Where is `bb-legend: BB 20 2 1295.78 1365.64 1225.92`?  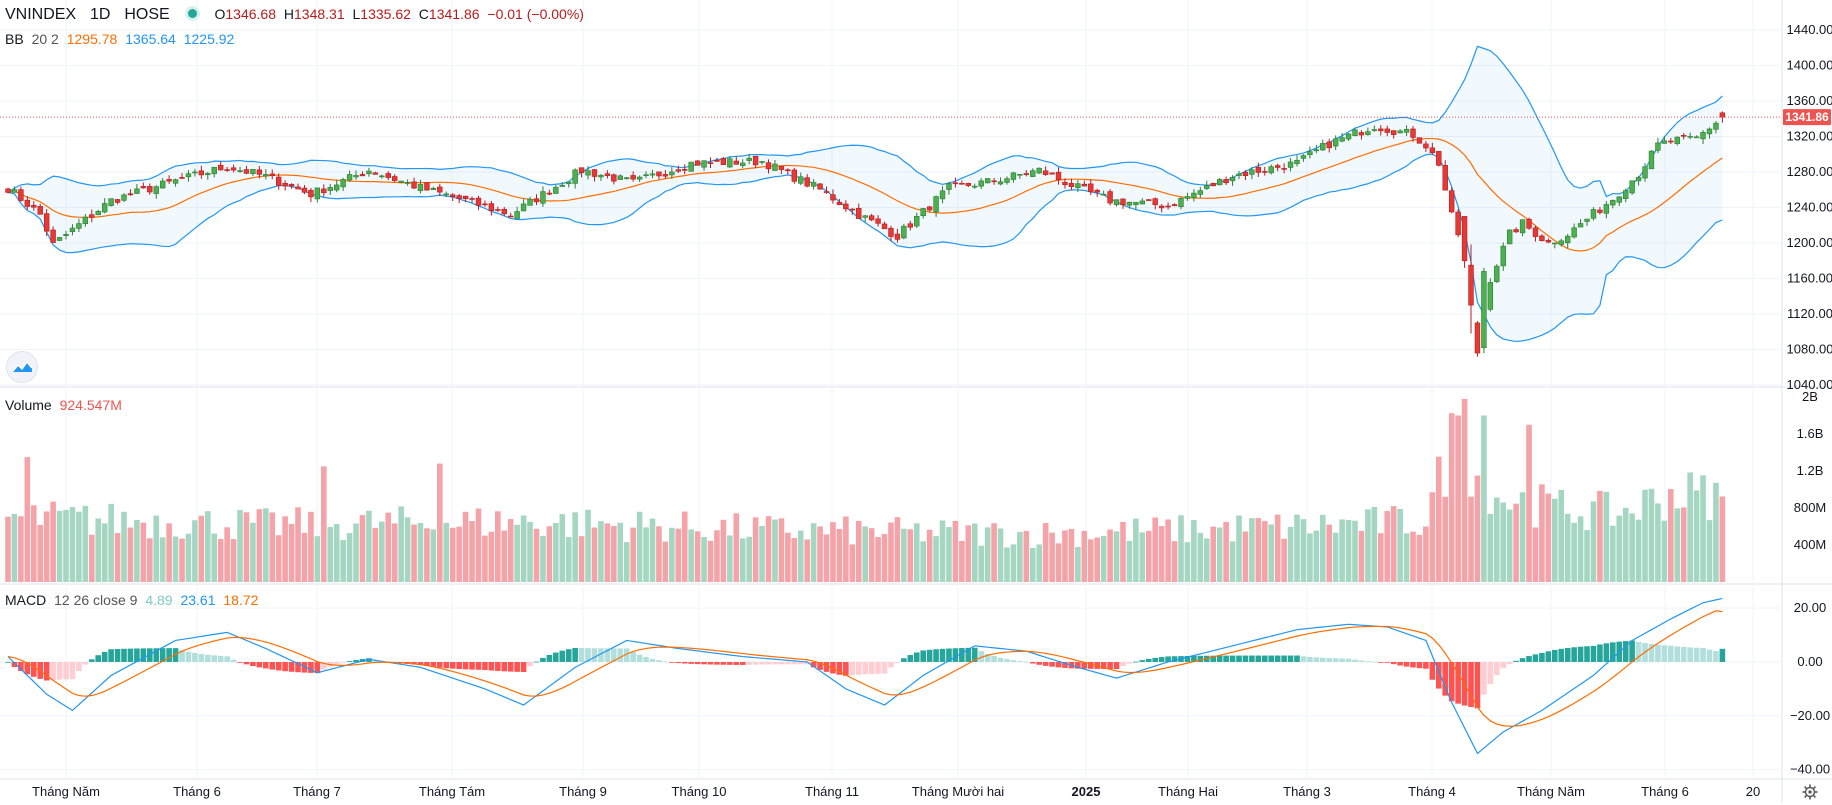 bb-legend: BB 20 2 1295.78 1365.64 1225.92 is located at coordinates (121, 39).